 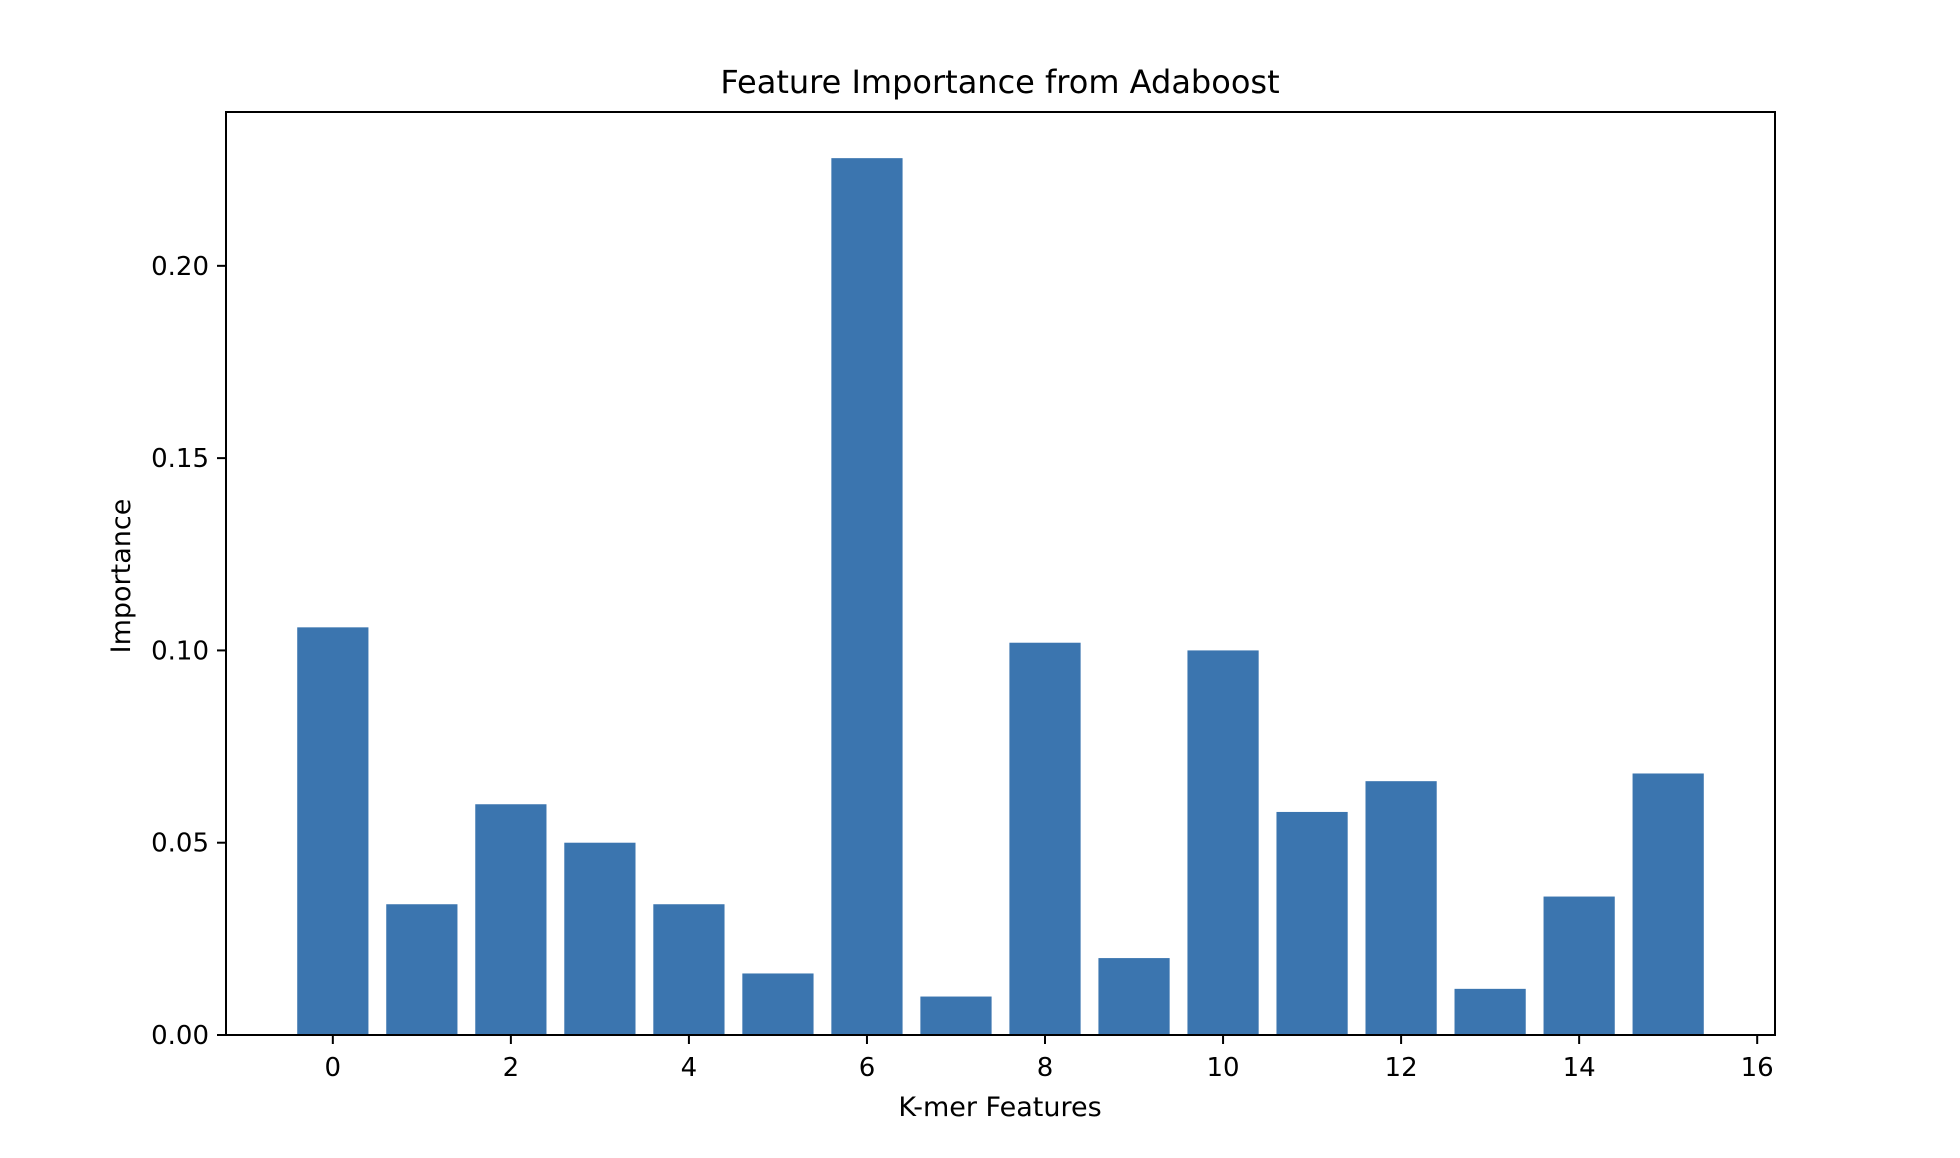 I want to click on y-axis-ticks: 0.00 0.05 0.10 0.15 0.20, so click(x=188, y=651).